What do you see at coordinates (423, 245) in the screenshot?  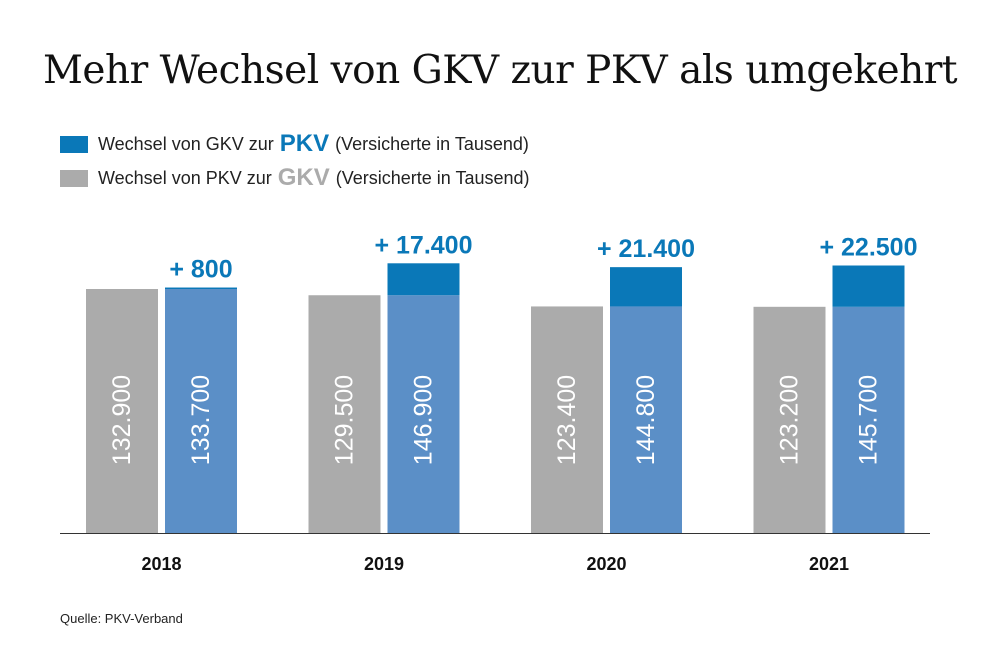 I see `difference-label-2019: + 17.400` at bounding box center [423, 245].